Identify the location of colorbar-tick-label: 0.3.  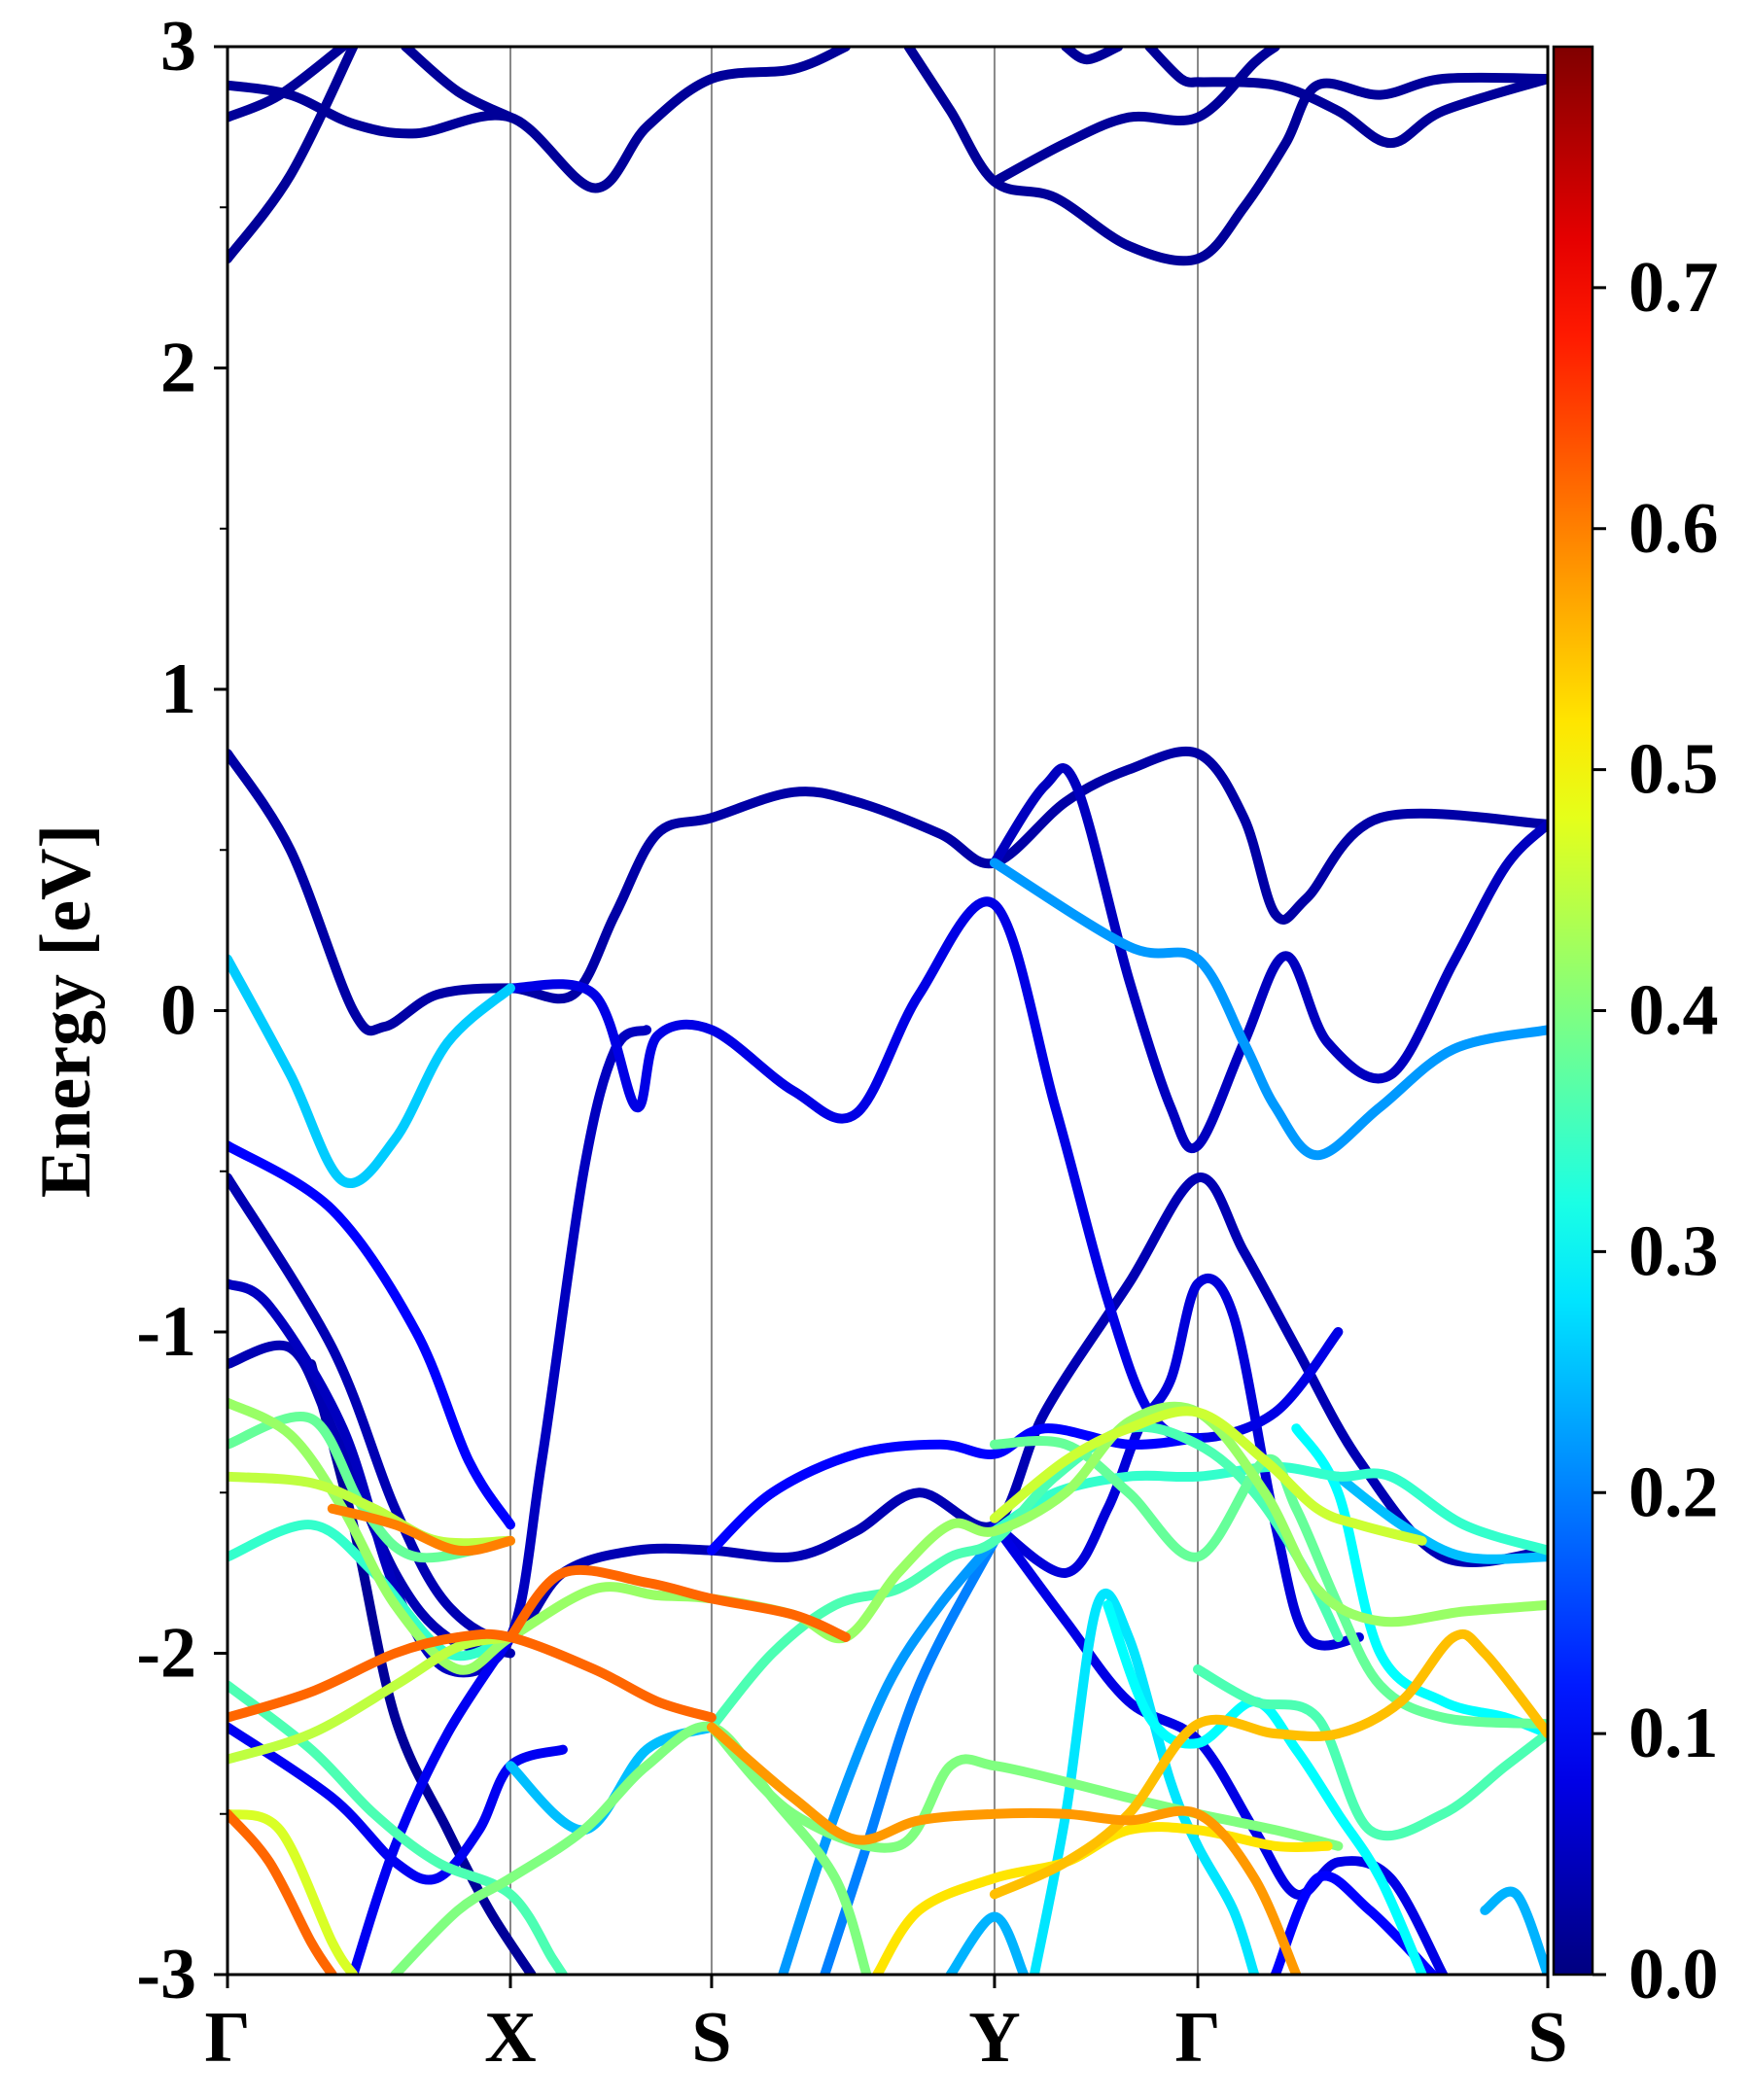
(1673, 1251).